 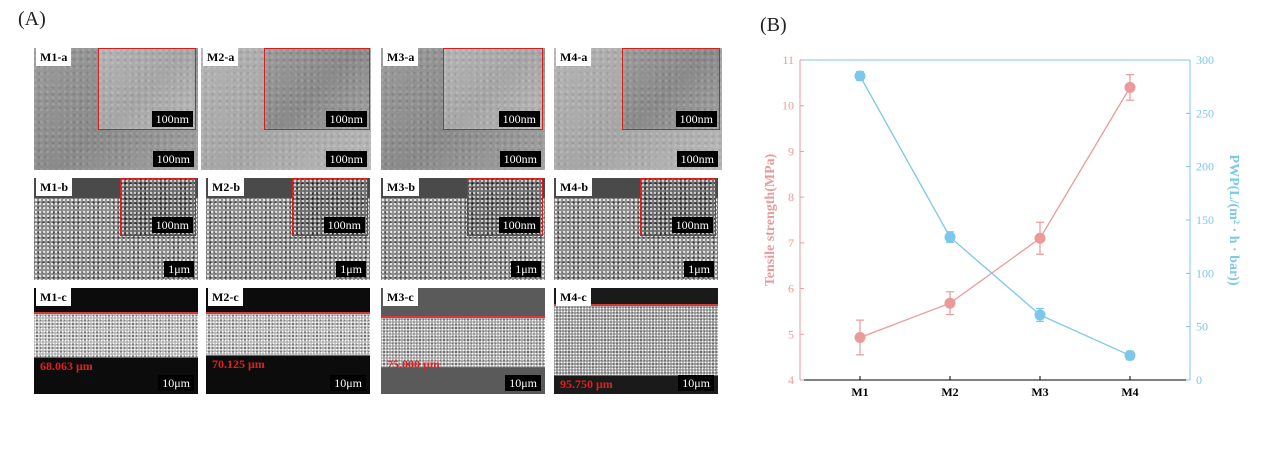 What do you see at coordinates (288, 229) in the screenshot?
I see `sem-tile-m2-b: 100nm M2-b 1μm` at bounding box center [288, 229].